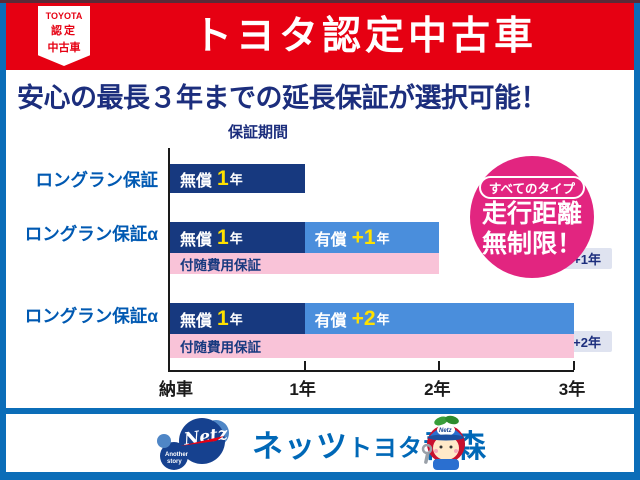 This screenshot has height=480, width=640. I want to click on toyota-certified-badge: TOYOTA 認定 中古車, so click(64, 36).